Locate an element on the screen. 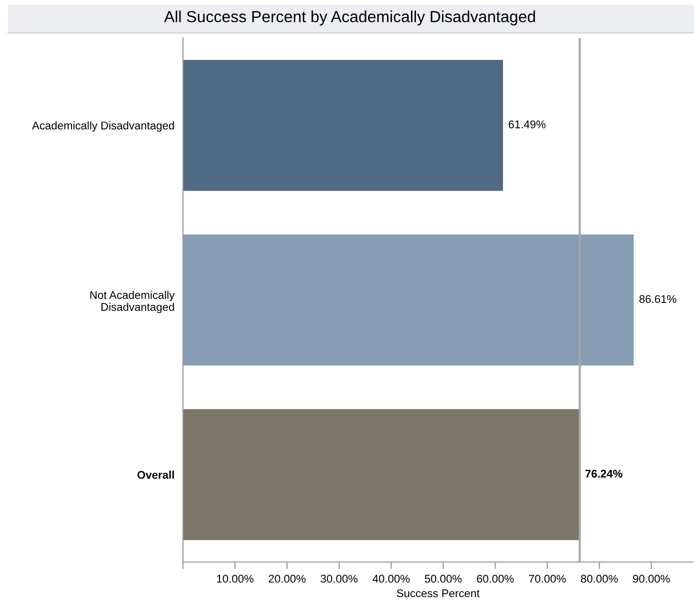 The width and height of the screenshot is (694, 602). x-tick-label: 20.00% is located at coordinates (287, 578).